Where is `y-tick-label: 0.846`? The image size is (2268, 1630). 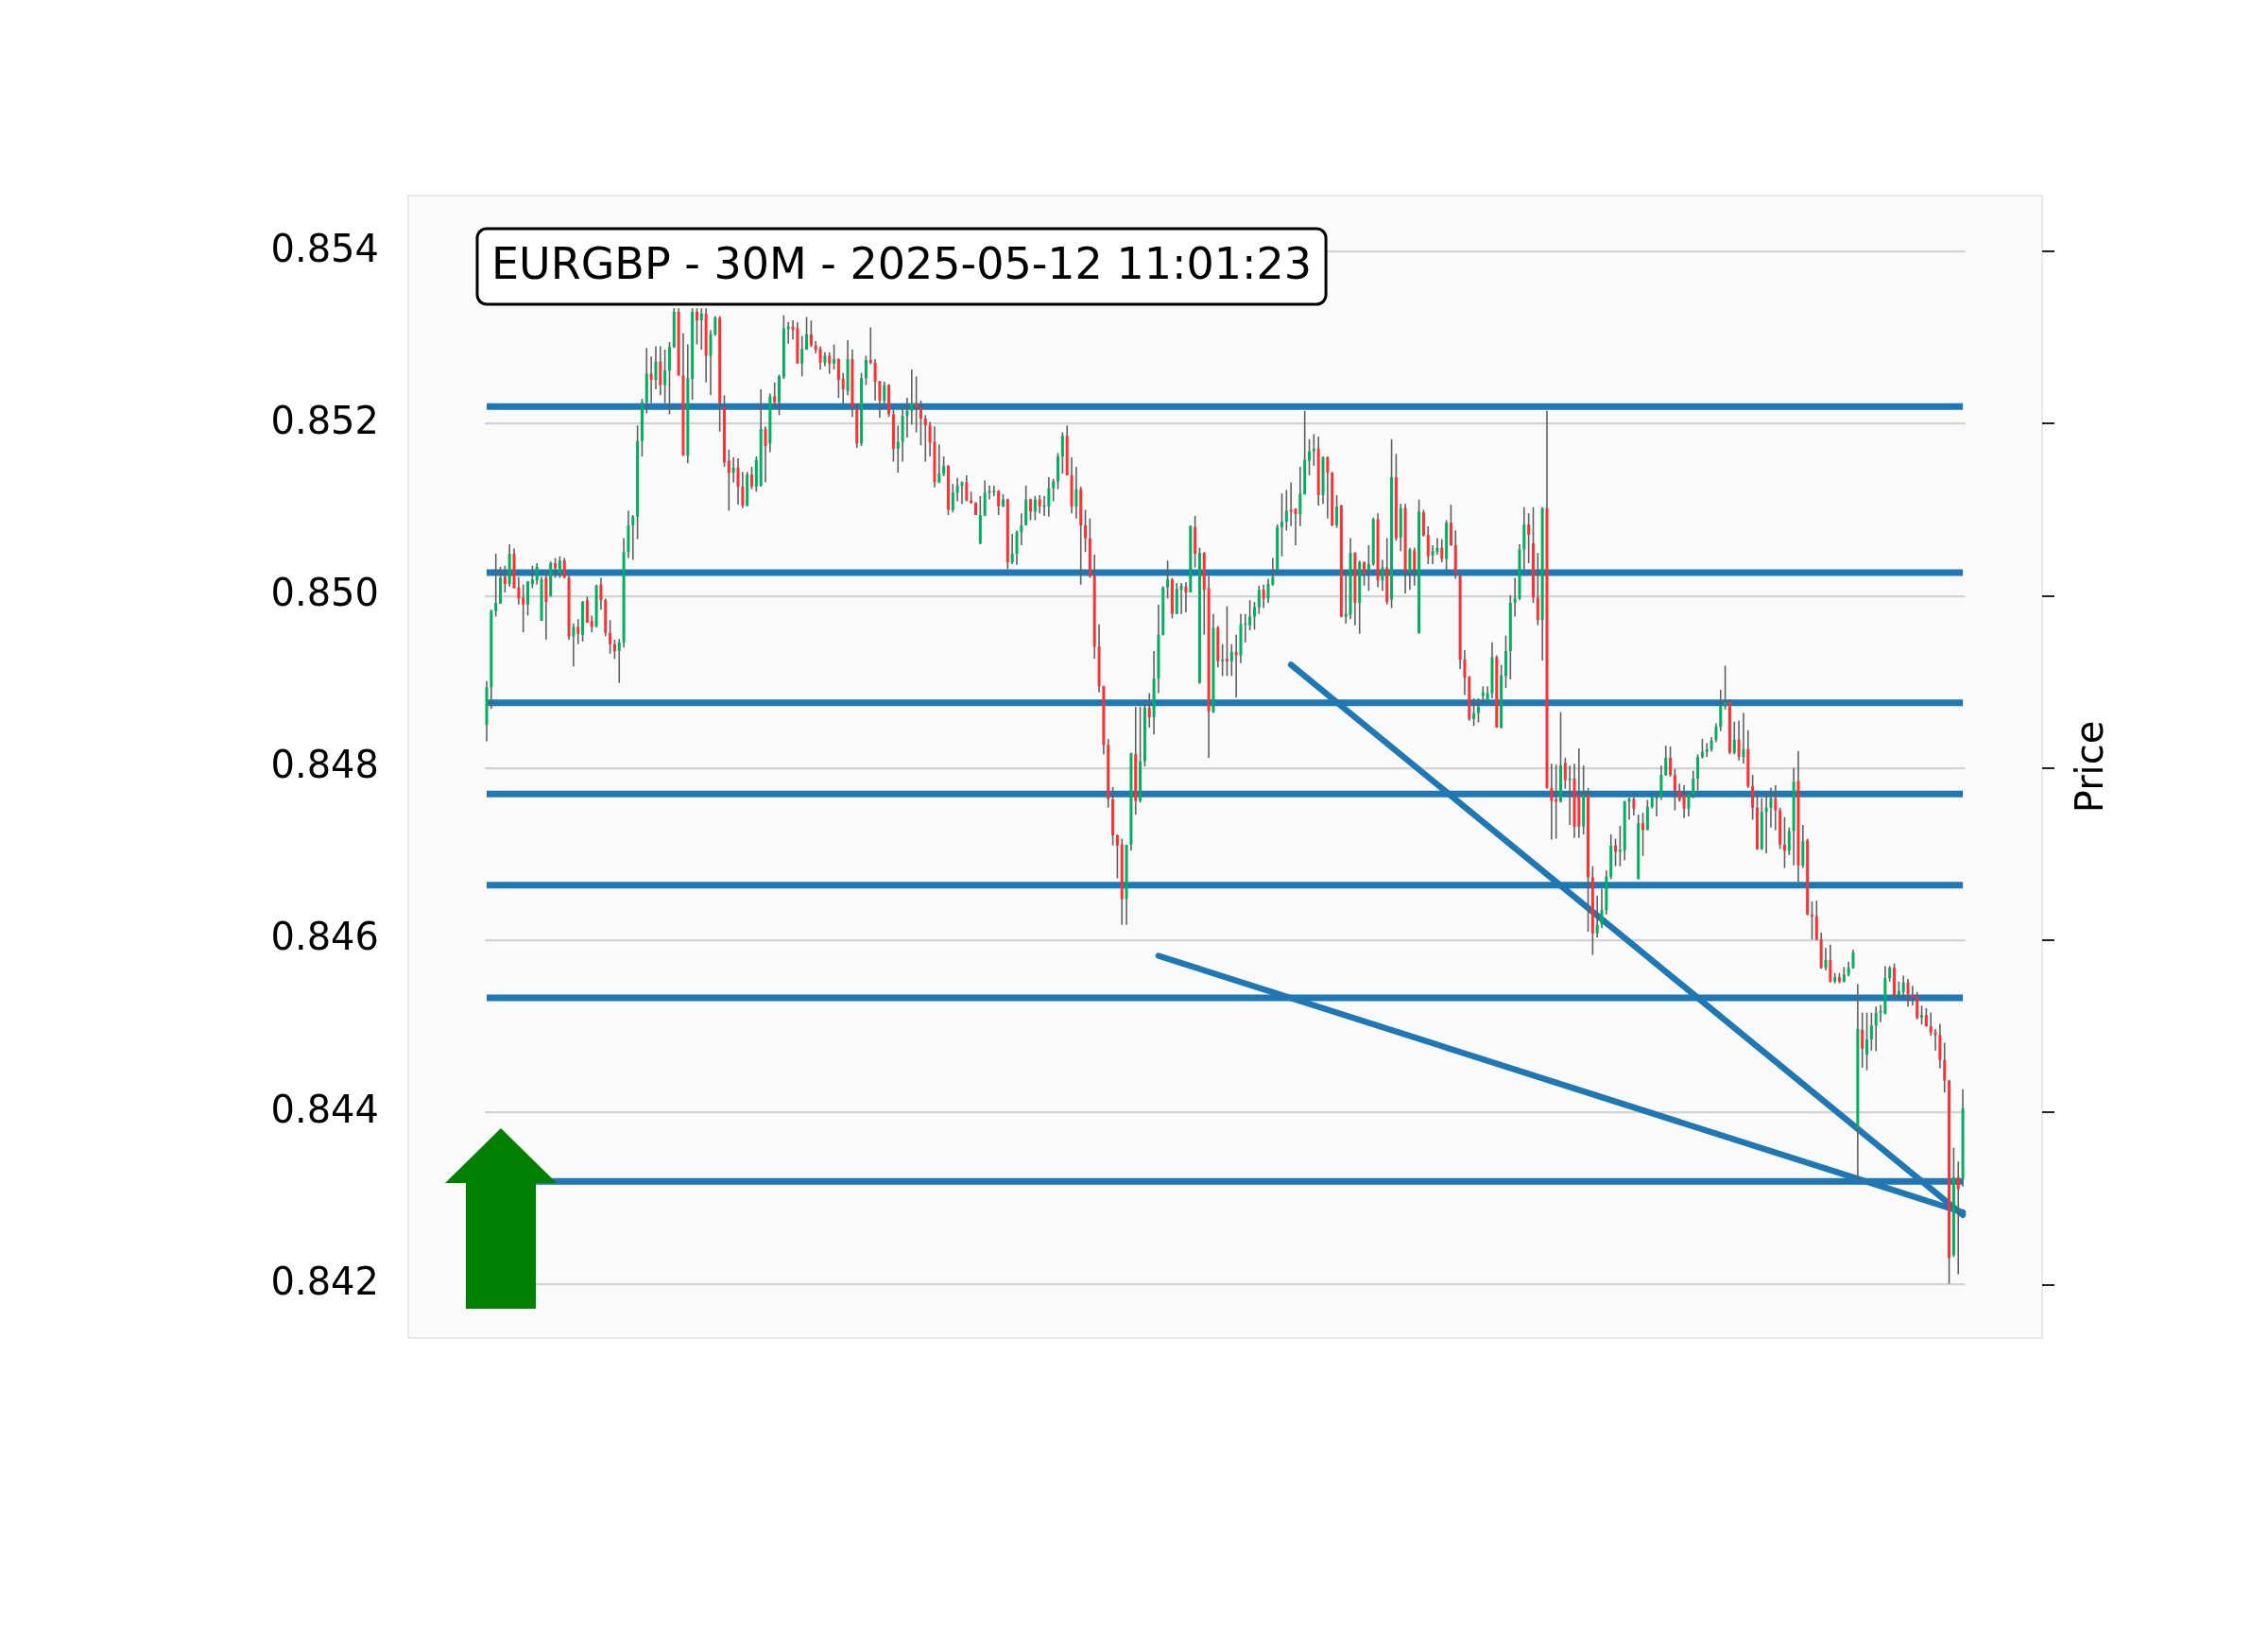
y-tick-label: 0.846 is located at coordinates (324, 937).